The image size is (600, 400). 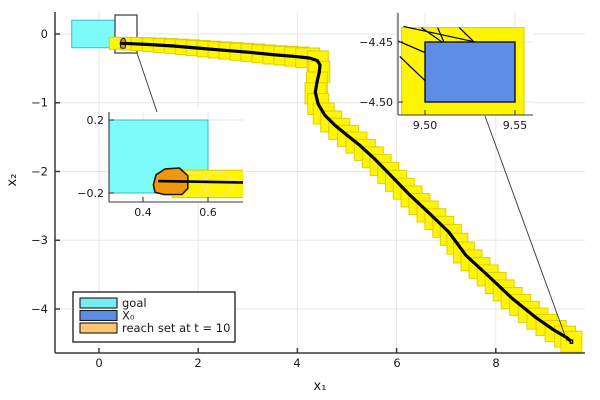 What do you see at coordinates (197, 363) in the screenshot?
I see `x-tick-2: 2` at bounding box center [197, 363].